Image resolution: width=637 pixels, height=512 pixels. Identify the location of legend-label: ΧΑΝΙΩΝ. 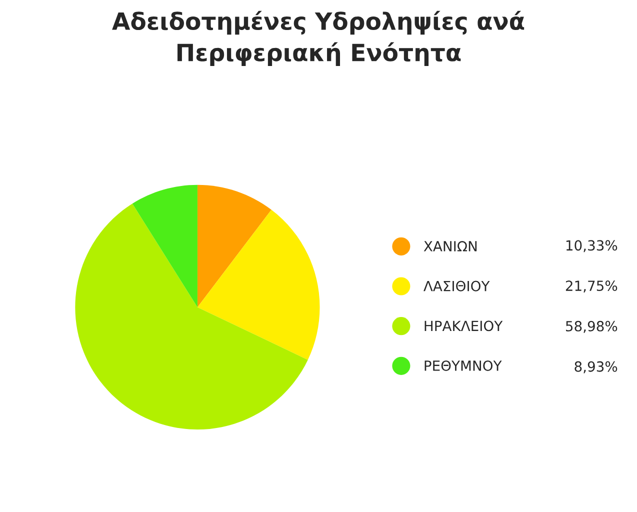
(450, 246).